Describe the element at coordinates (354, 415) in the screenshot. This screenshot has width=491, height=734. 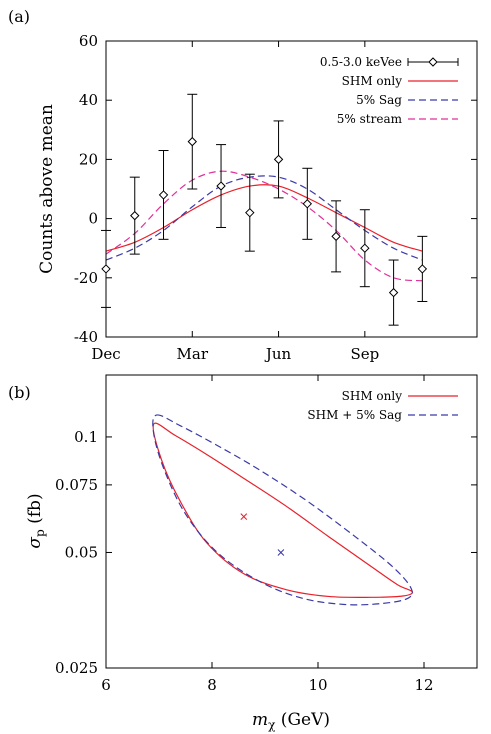
I see `b-legend-label: SHM + 5% Sag` at that location.